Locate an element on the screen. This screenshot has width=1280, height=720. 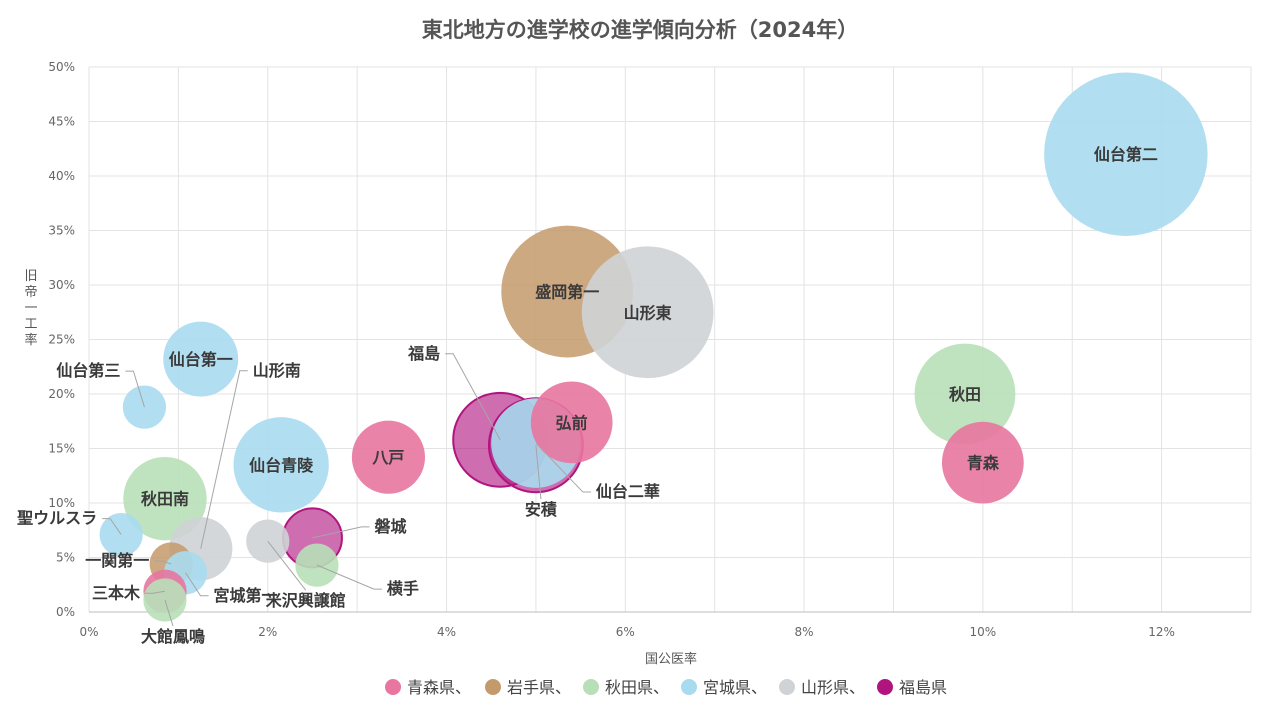
bubble-label: 聖ウルスラ is located at coordinates (57, 518).